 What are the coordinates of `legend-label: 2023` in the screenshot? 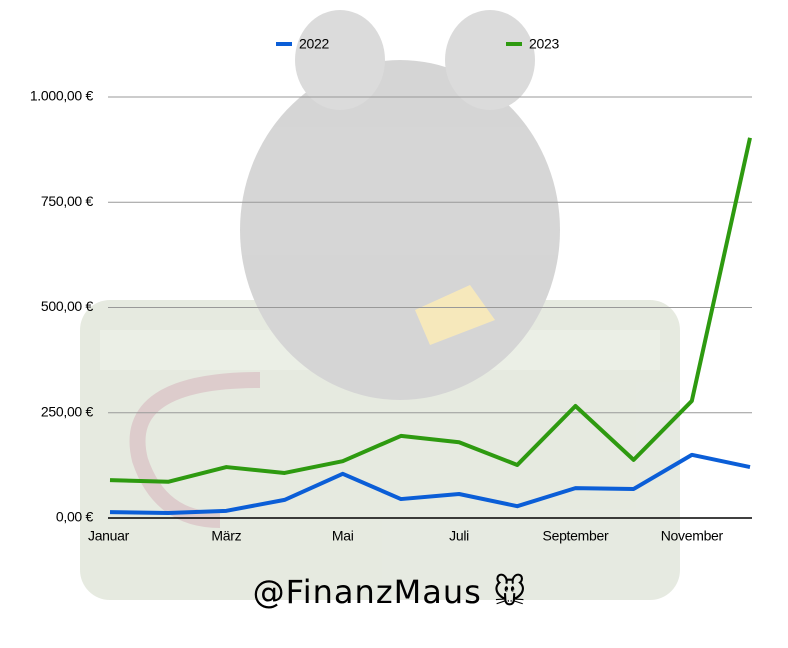 It's located at (544, 44).